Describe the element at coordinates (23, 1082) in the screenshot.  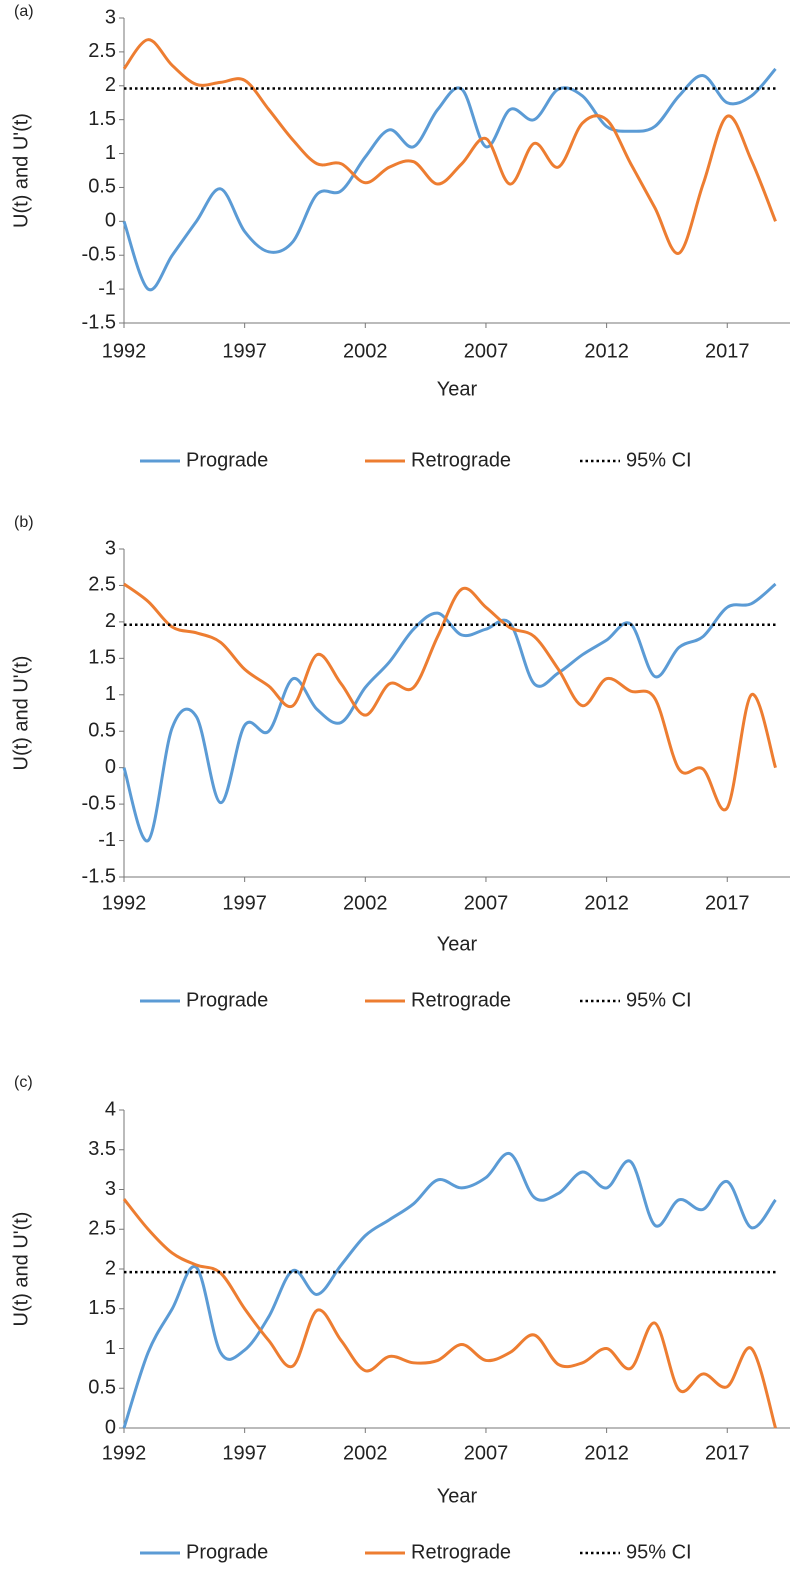
I see `panel-label: (c)` at that location.